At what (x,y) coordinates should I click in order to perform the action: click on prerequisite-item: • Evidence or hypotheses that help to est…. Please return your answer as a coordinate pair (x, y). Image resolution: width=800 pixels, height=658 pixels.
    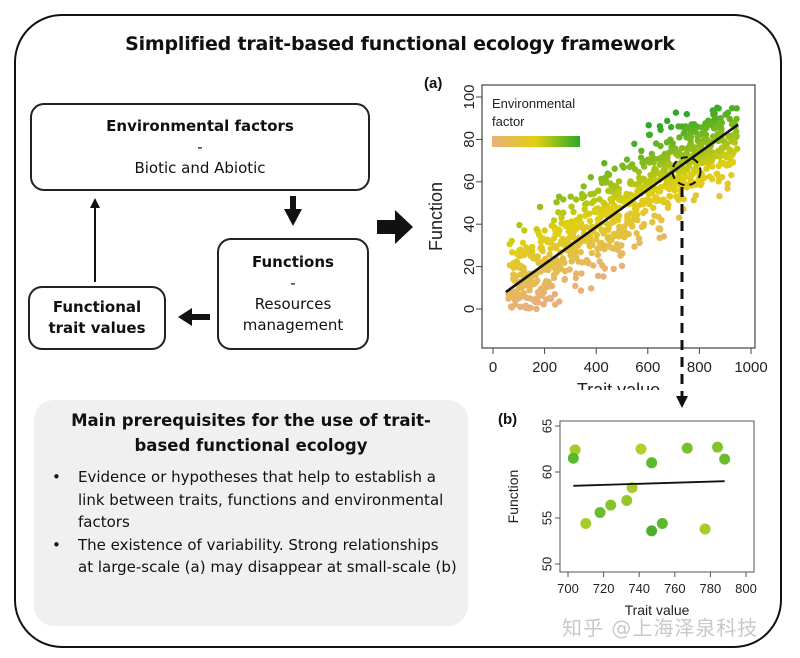
    Looking at the image, I should click on (255, 500).